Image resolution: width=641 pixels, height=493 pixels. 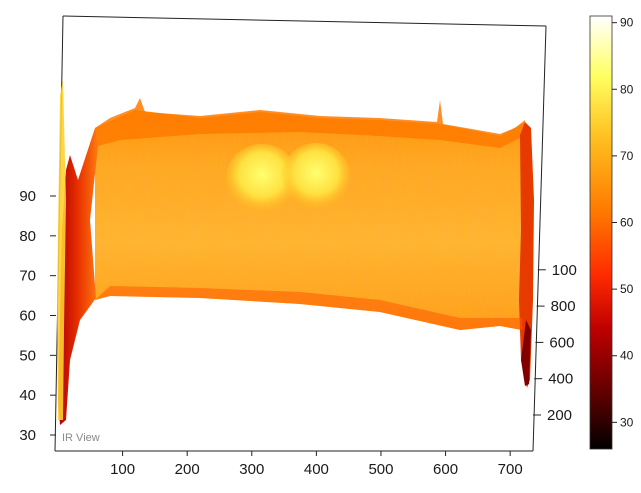 What do you see at coordinates (27, 355) in the screenshot?
I see `z-tick-label: 50` at bounding box center [27, 355].